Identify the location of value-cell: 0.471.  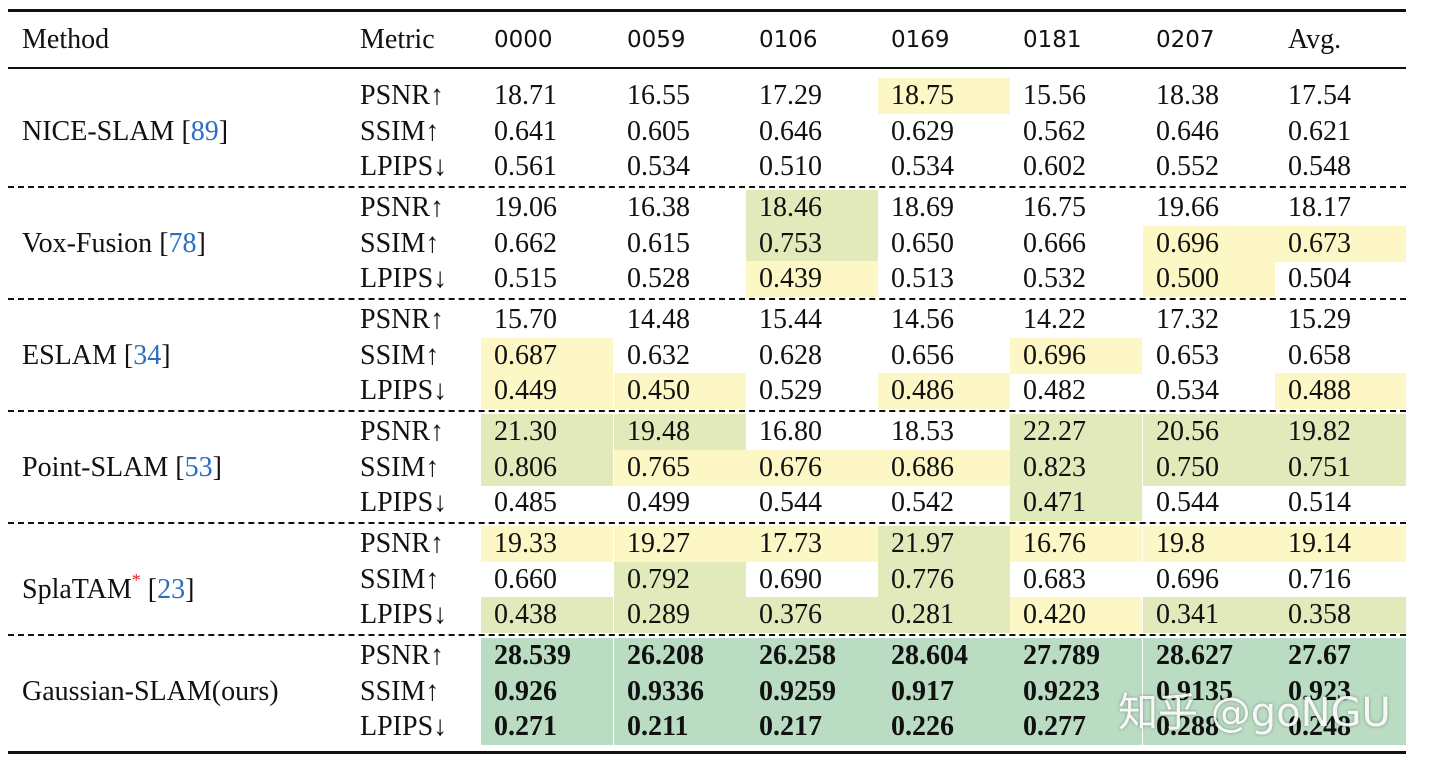
(1054, 502).